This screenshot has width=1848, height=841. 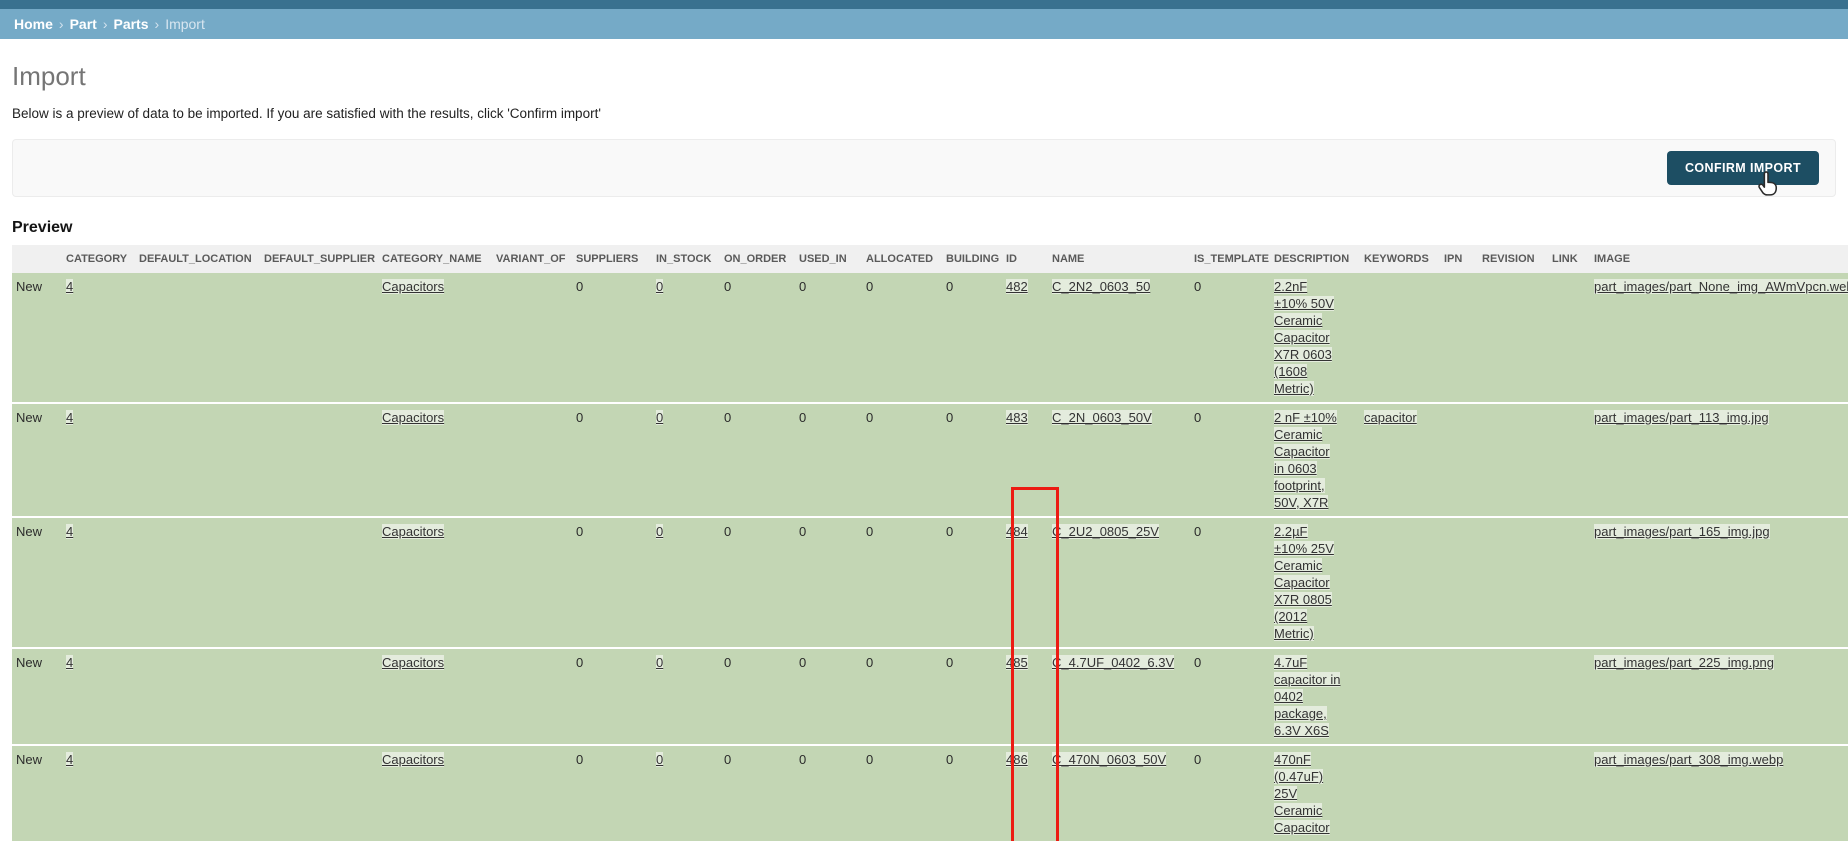 I want to click on name-link: C_2N_0603_50V, so click(x=1102, y=417).